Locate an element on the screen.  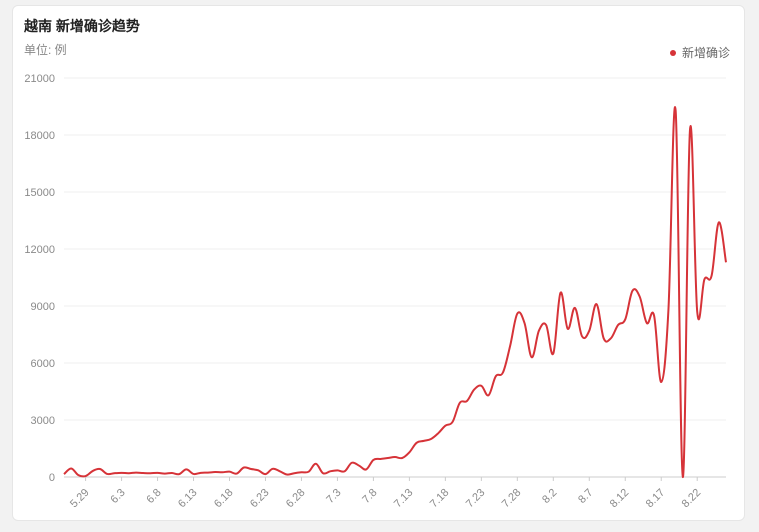
chart-title: 越南 新增确诊趋势 is located at coordinates (82, 26).